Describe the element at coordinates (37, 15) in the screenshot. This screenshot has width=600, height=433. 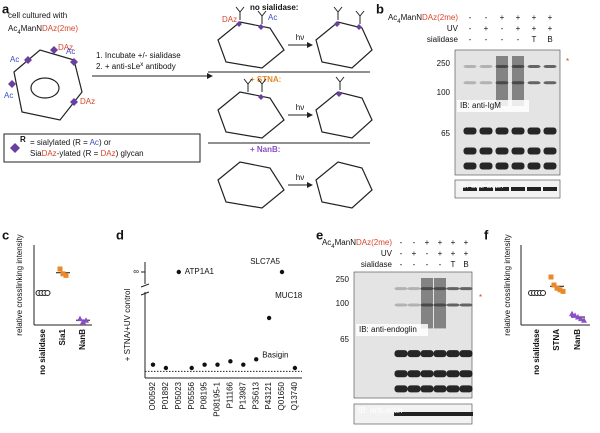
I see `caption: cell cultured with` at that location.